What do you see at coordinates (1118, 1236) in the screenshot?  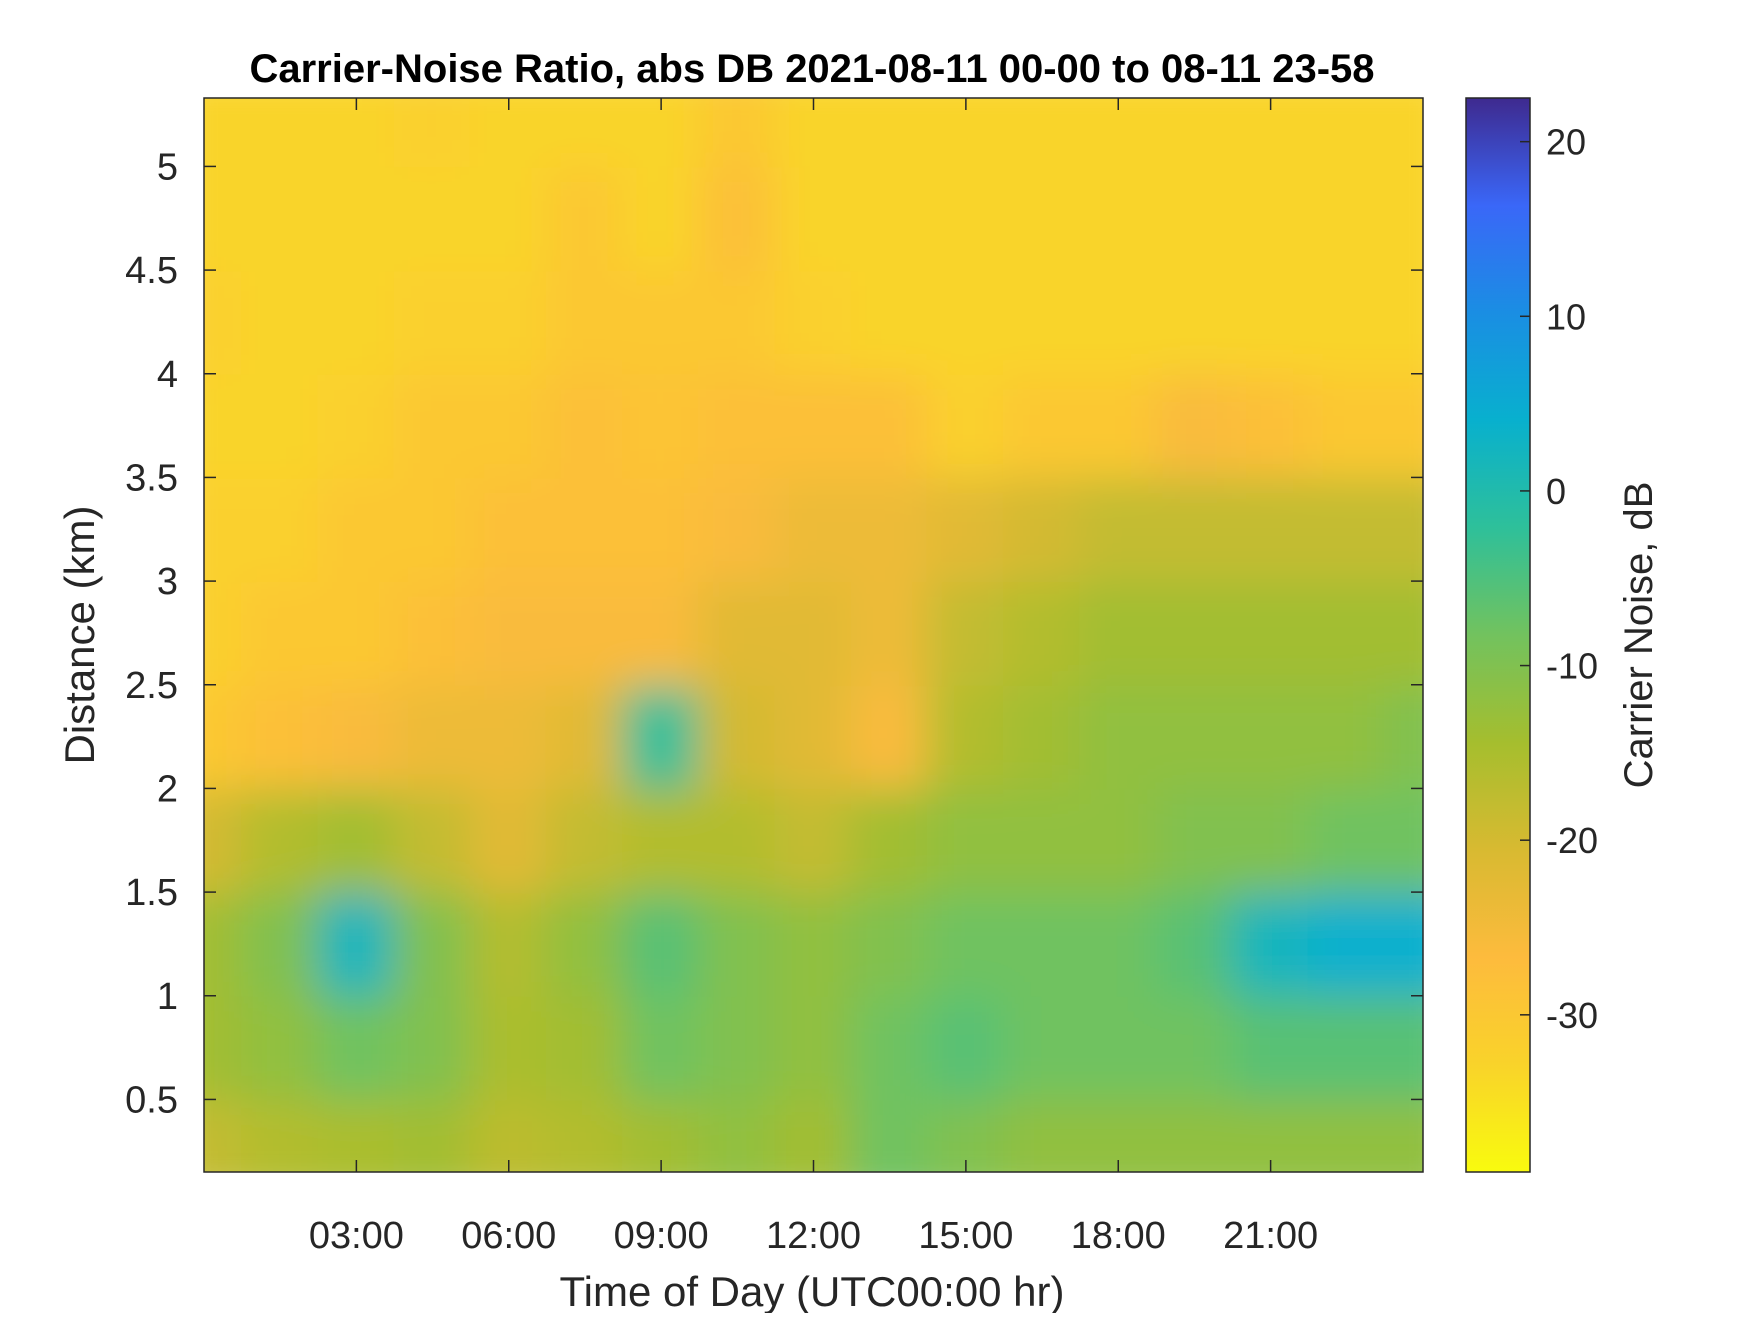 I see `x-tick-label: 18:00` at bounding box center [1118, 1236].